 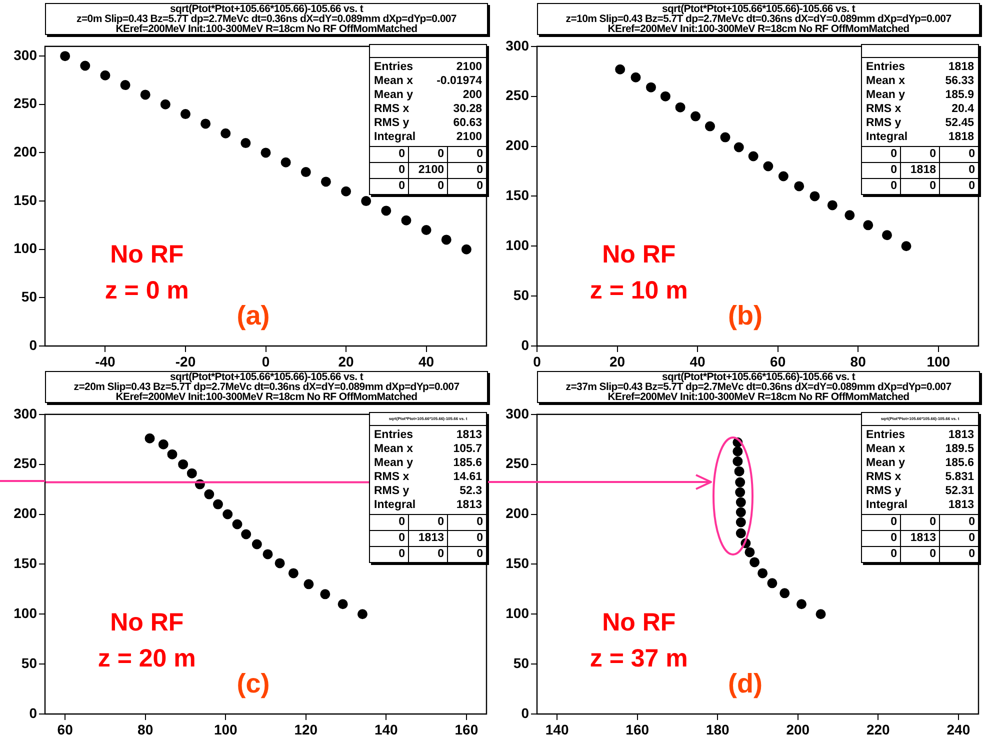 What do you see at coordinates (920, 137) in the screenshot?
I see `text: Integral 1818` at bounding box center [920, 137].